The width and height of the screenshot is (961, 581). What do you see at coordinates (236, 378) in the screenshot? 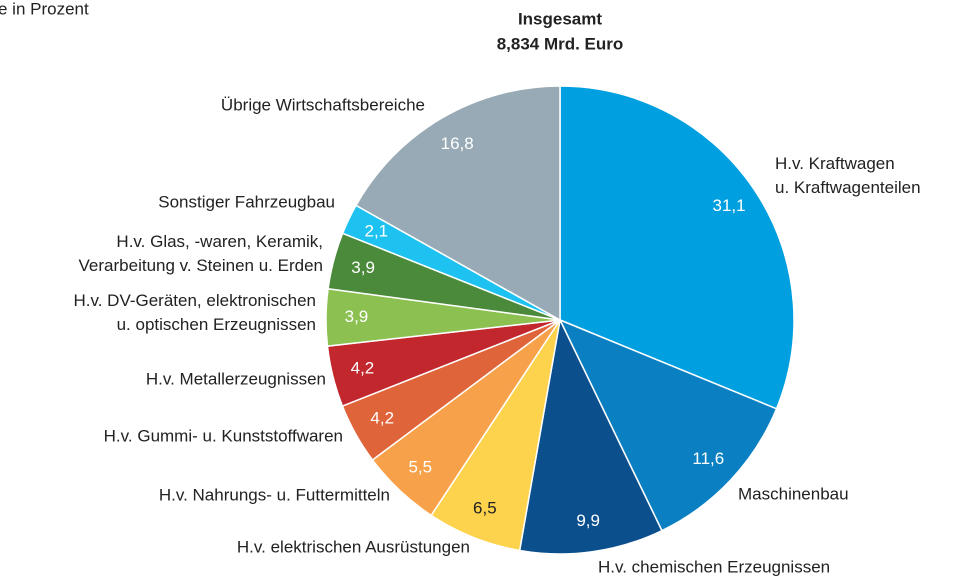
I see `category-label: H.v. Metallerzeugnissen` at bounding box center [236, 378].